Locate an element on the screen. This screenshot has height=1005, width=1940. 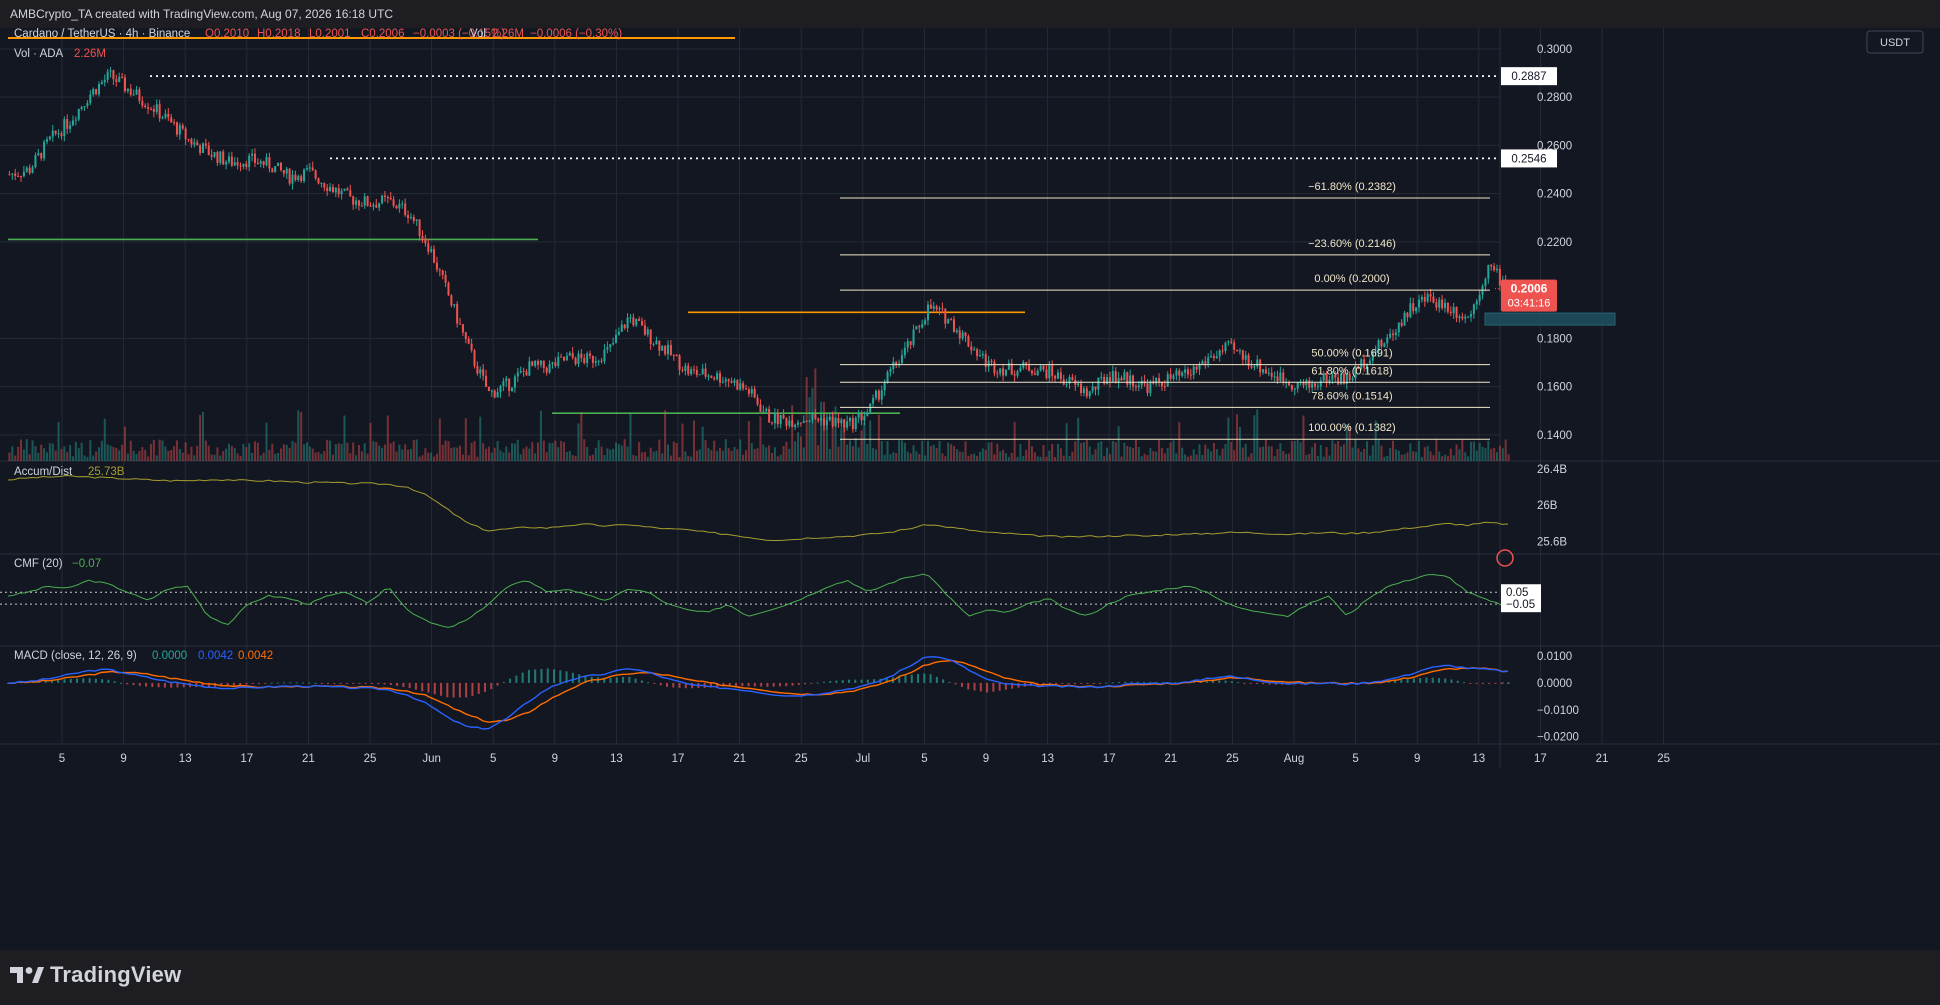
accum-dist-line is located at coordinates (758, 507).